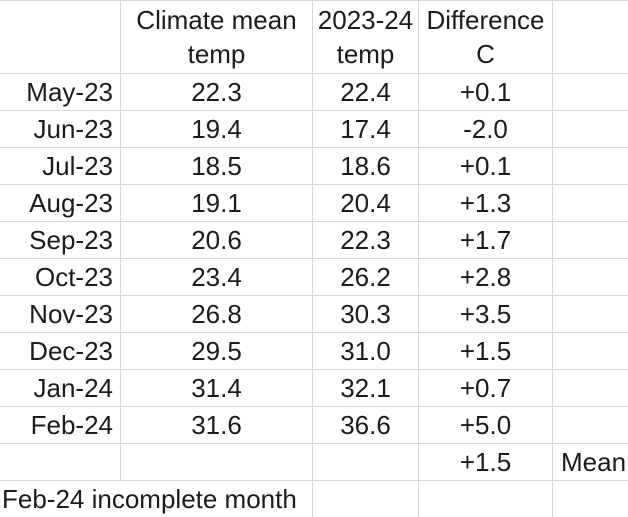 The image size is (628, 517). Describe the element at coordinates (60, 92) in the screenshot. I see `month-cell: May-23` at that location.